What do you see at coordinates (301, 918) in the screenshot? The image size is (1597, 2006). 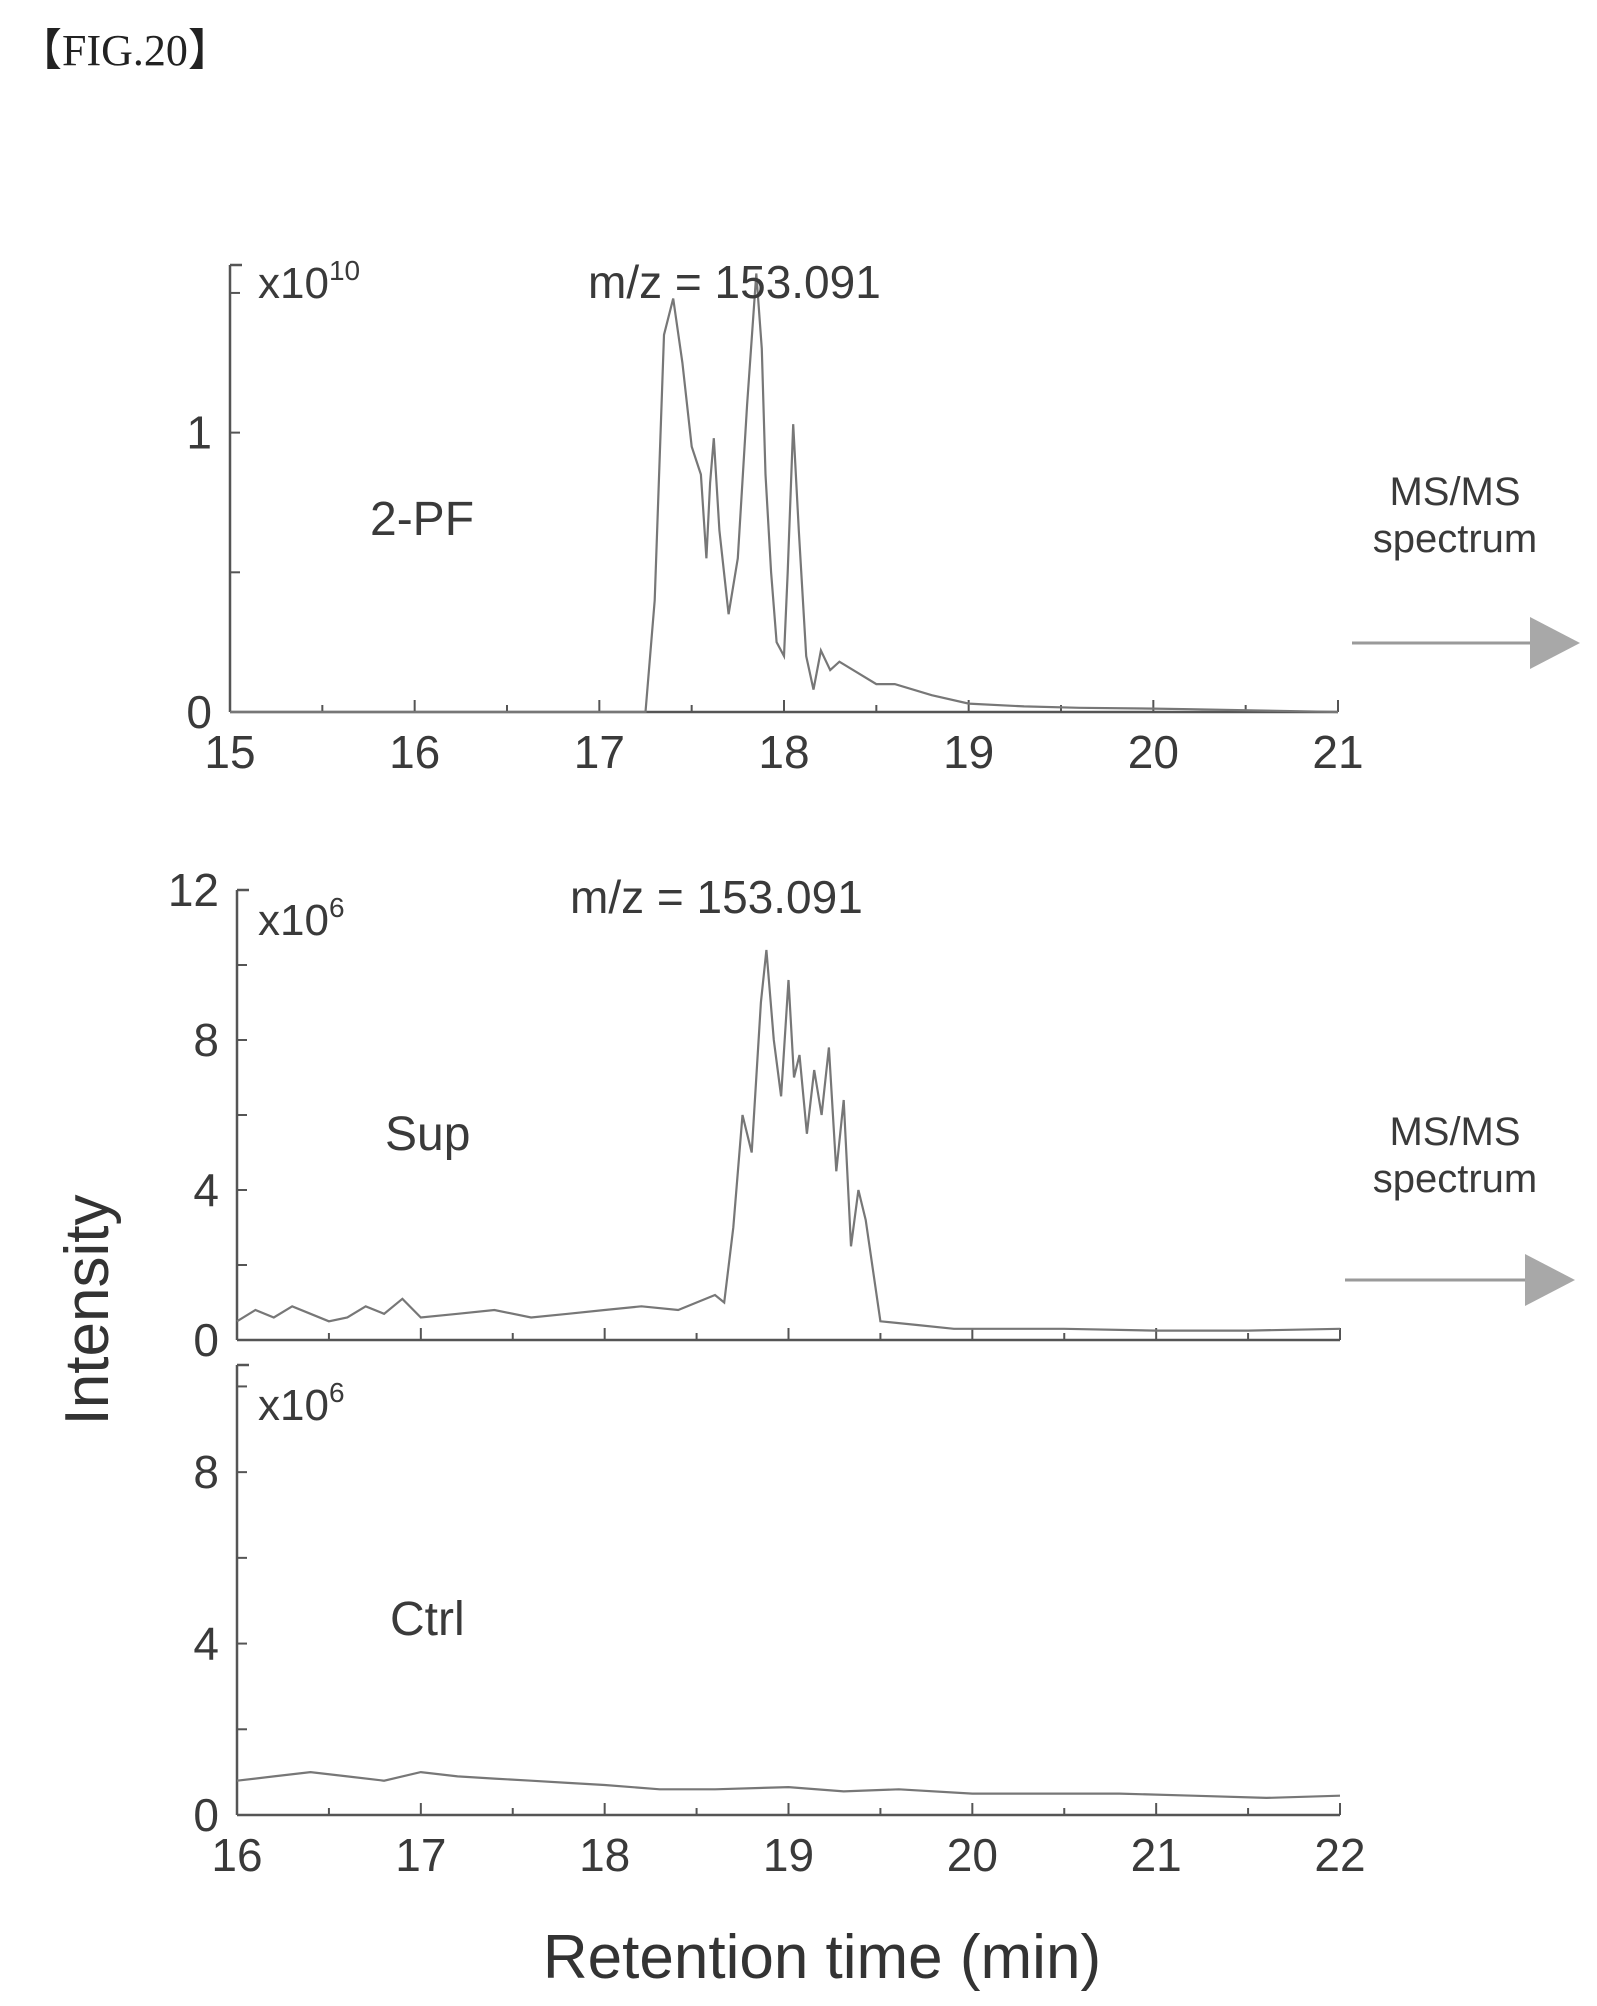 I see `panel-sup-scale: x106` at bounding box center [301, 918].